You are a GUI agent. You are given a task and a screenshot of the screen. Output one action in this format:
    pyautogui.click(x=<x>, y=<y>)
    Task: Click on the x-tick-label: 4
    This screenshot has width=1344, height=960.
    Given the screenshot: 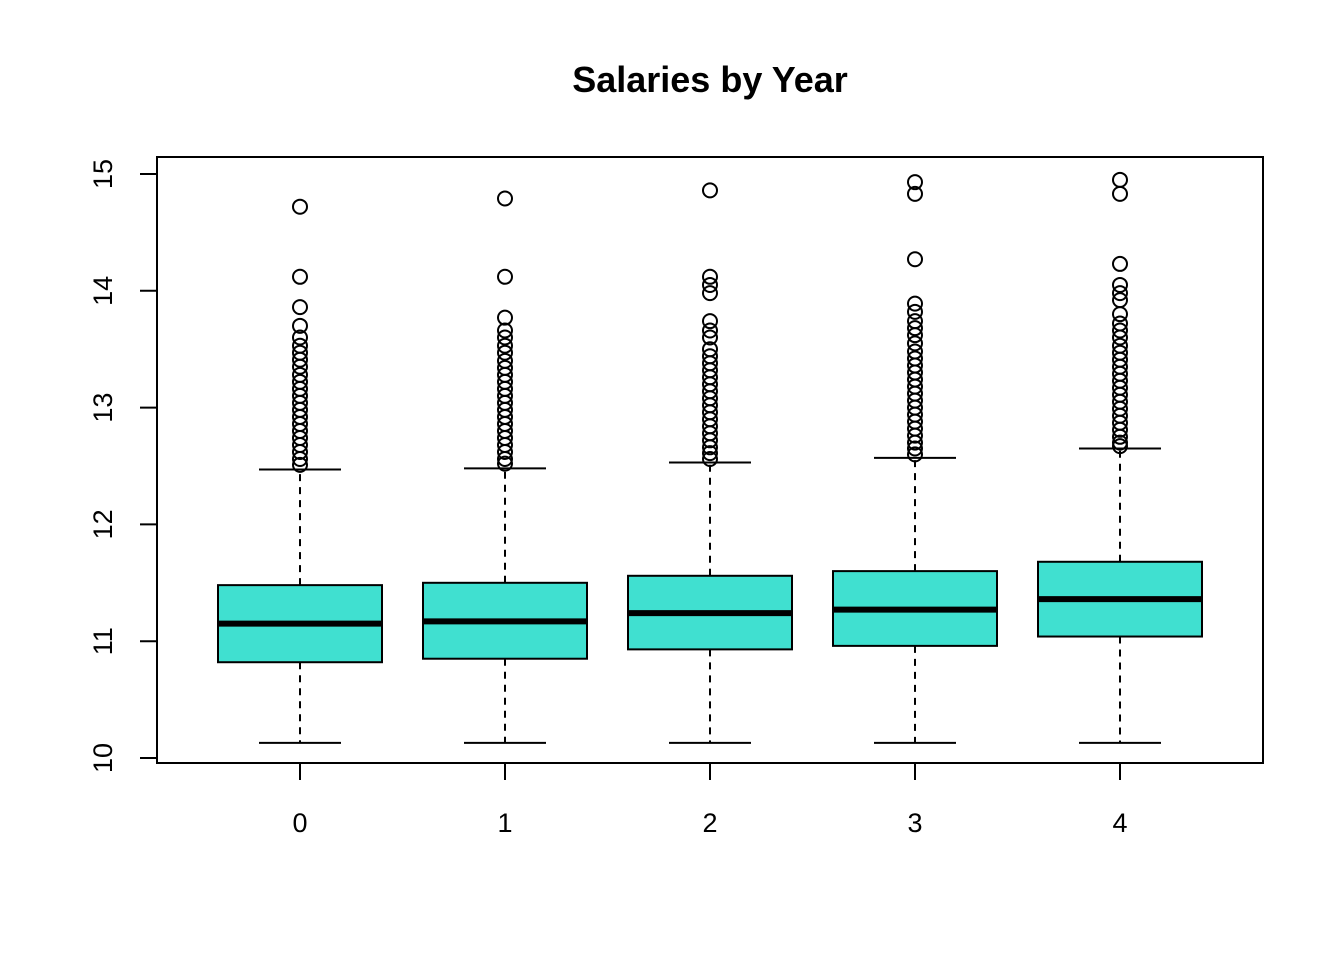 What is the action you would take?
    pyautogui.click(x=1119, y=823)
    